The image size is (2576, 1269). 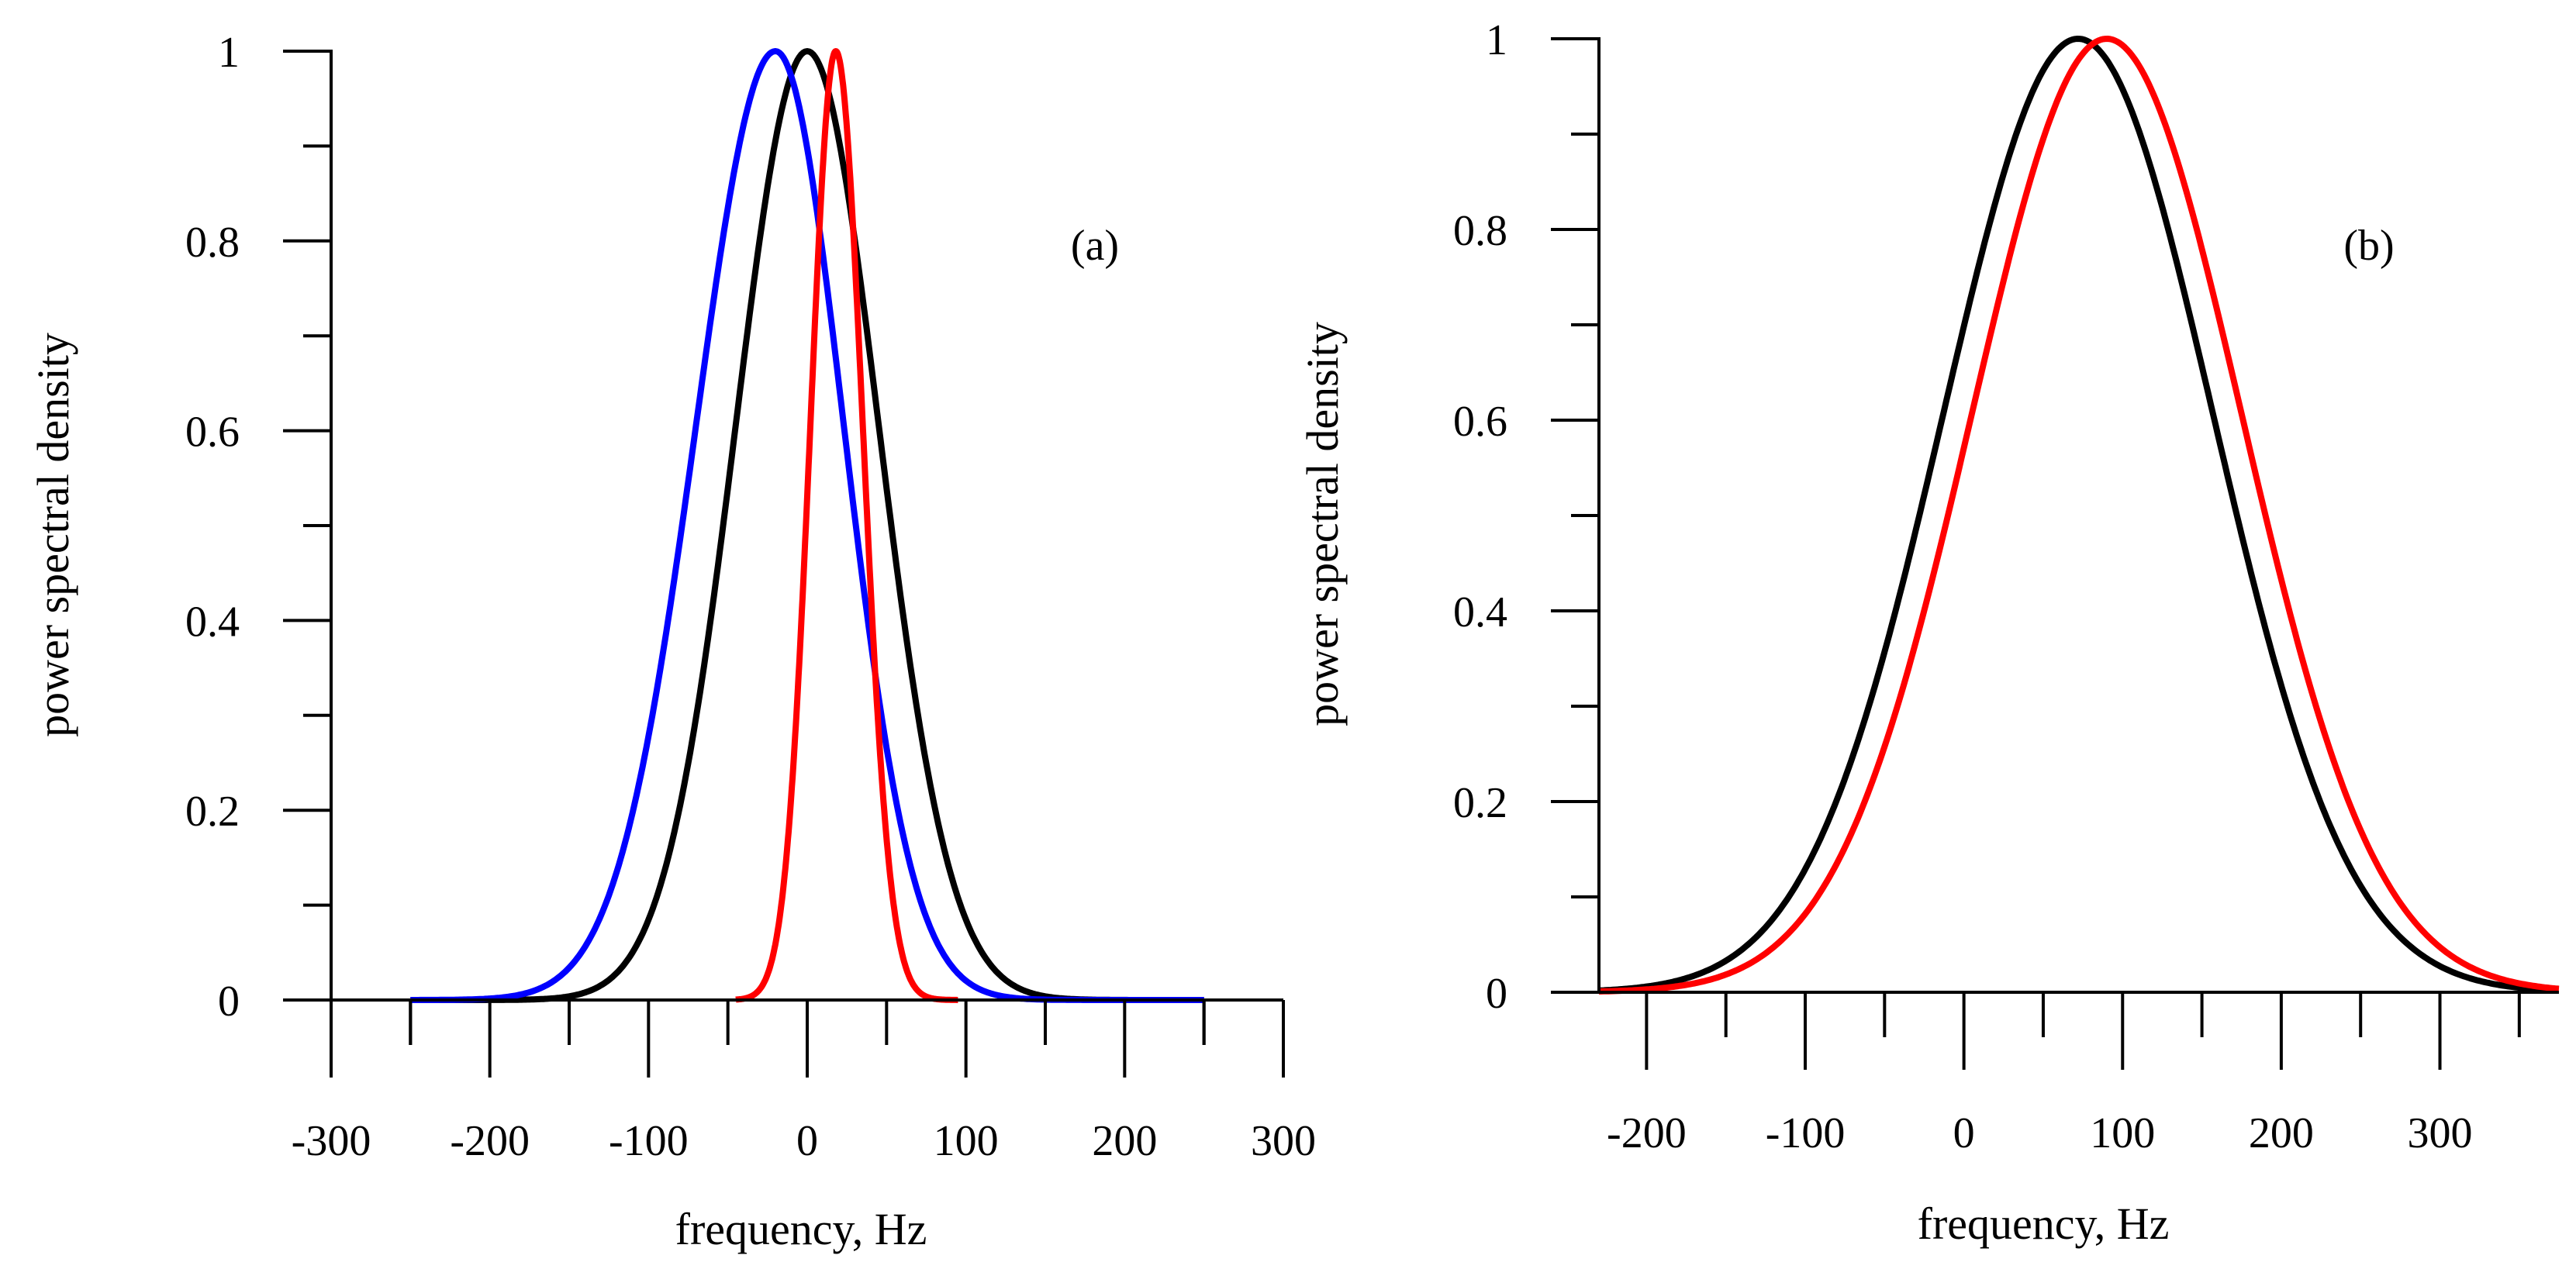 I want to click on y-tick-label-a-3: 0.6, so click(x=212, y=433).